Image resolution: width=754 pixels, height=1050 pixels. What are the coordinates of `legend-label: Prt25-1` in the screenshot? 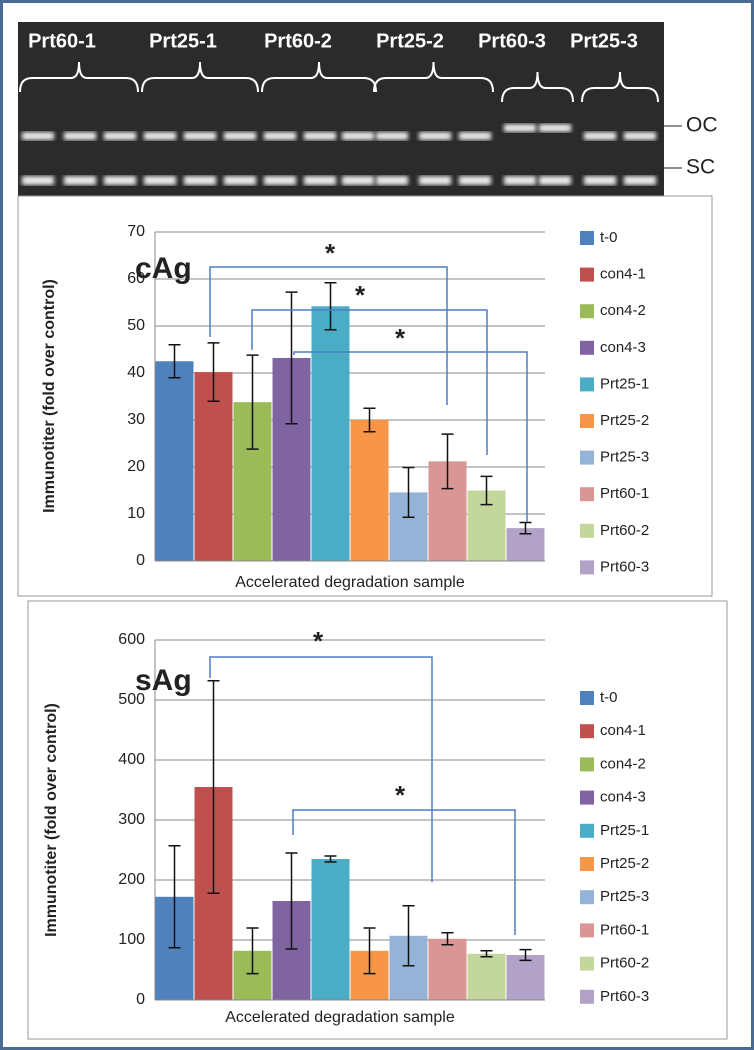 It's located at (624, 830).